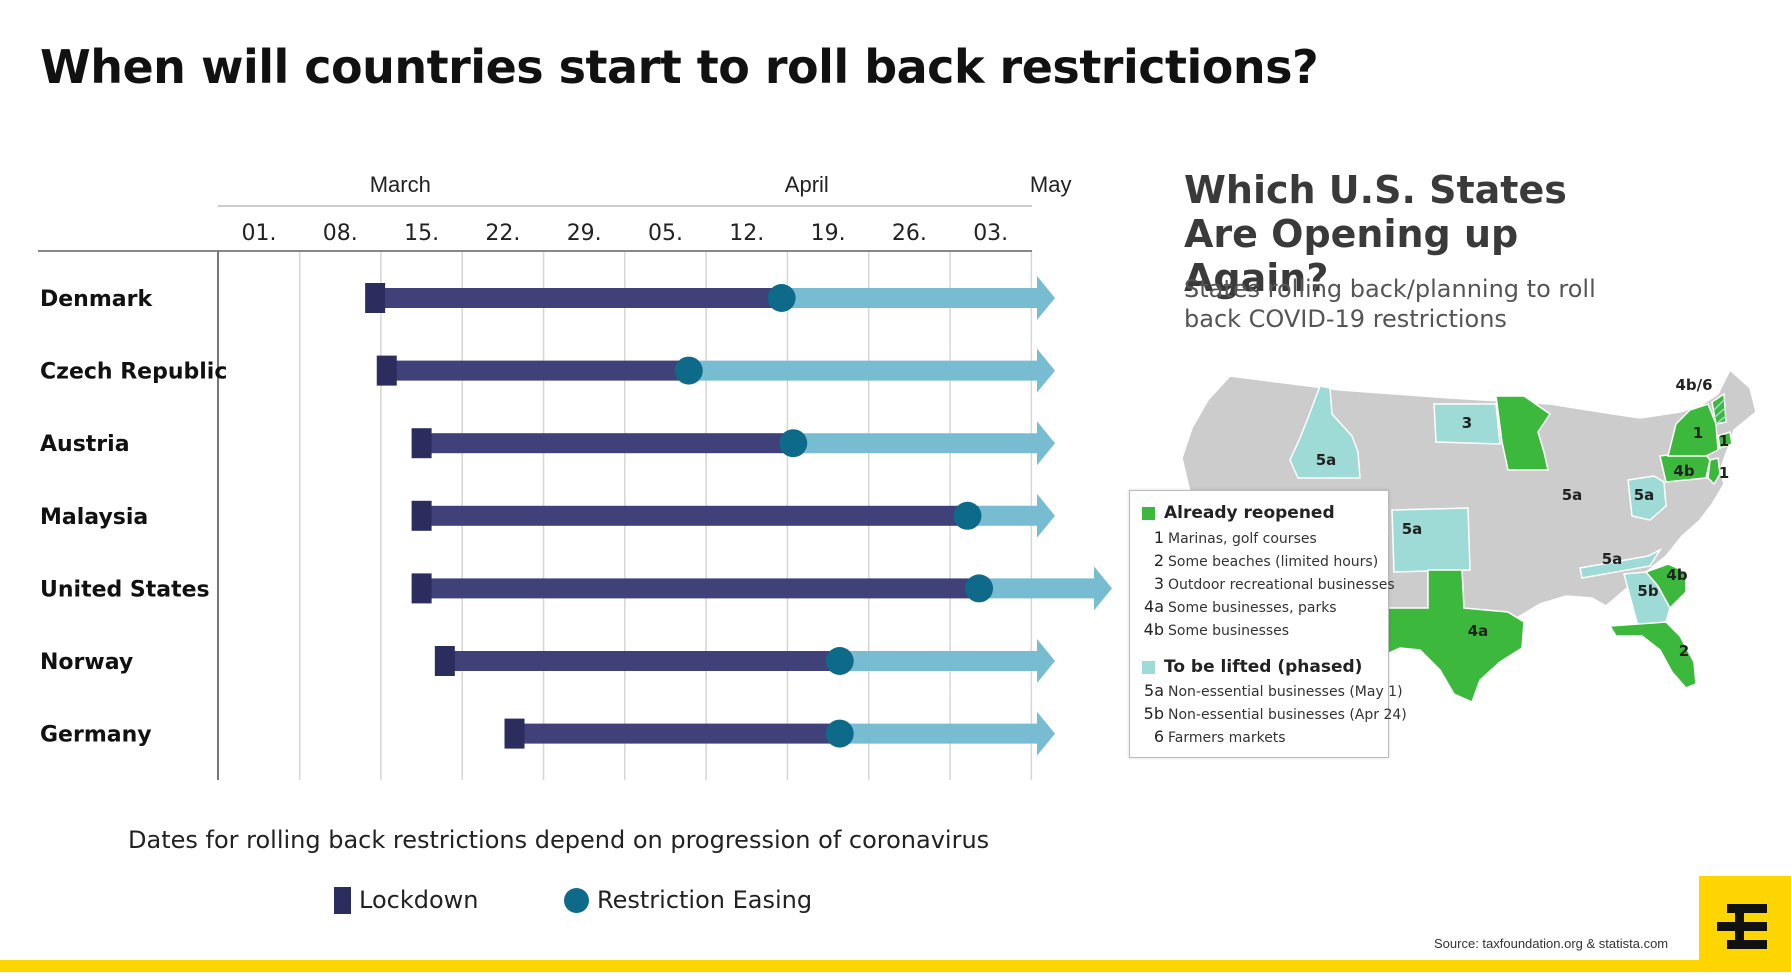  I want to click on state-new-jersey, so click(1714, 471).